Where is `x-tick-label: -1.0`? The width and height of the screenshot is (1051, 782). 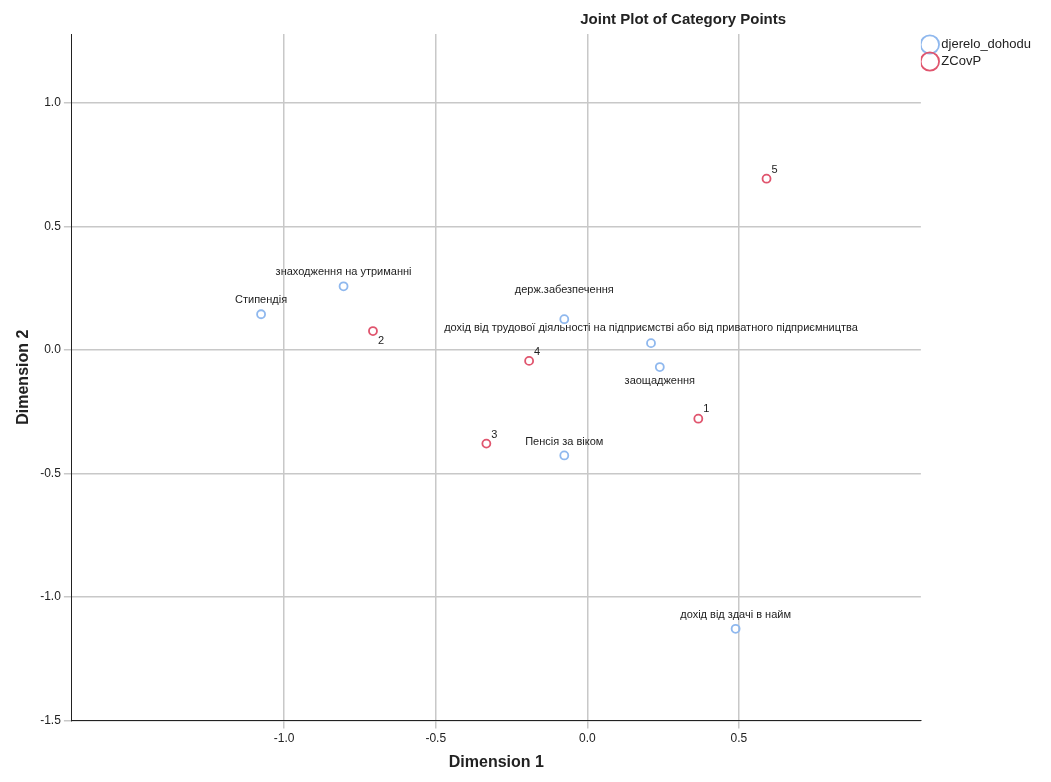 x-tick-label: -1.0 is located at coordinates (284, 737).